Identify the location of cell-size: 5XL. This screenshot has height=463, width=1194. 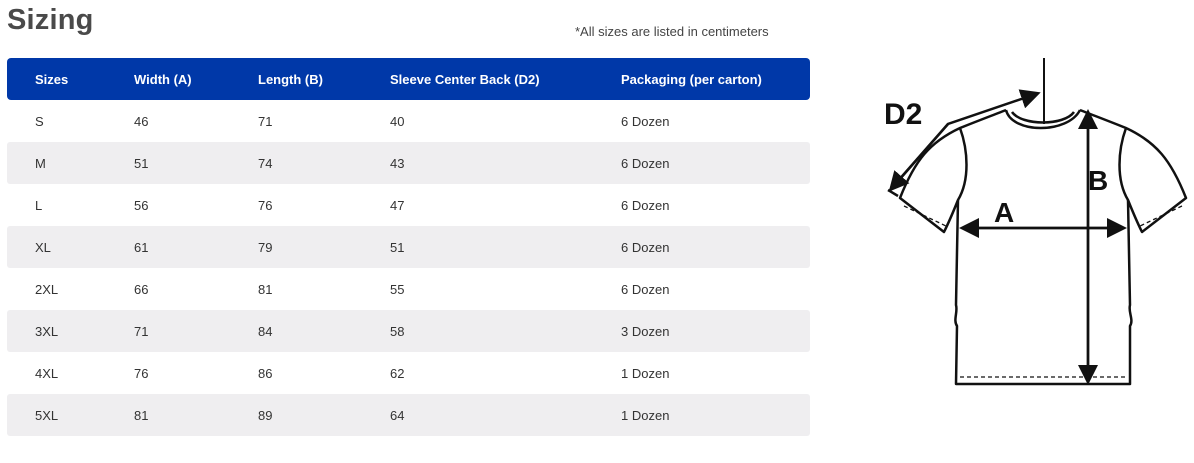
(47, 415).